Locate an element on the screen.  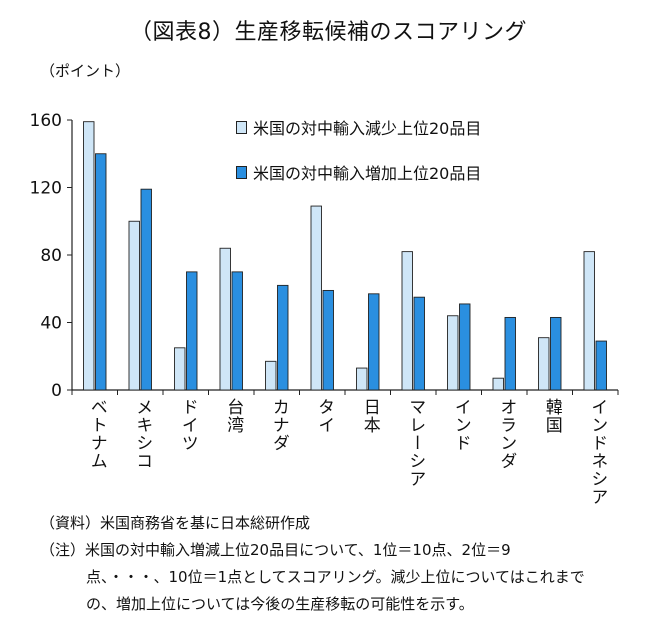
legend-item-decrease: 米国の対中輸入減少上位20品目 is located at coordinates (358, 127).